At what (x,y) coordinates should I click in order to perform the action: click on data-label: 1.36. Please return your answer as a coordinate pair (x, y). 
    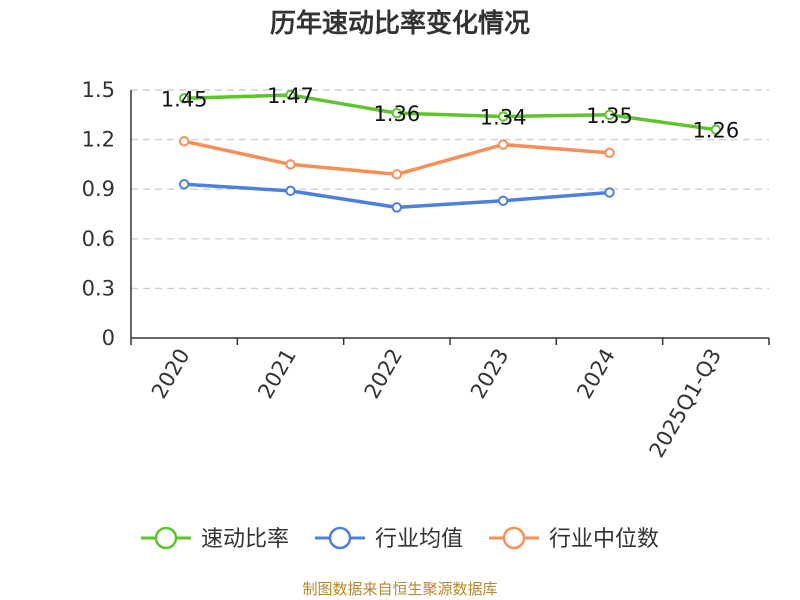
    Looking at the image, I should click on (396, 114).